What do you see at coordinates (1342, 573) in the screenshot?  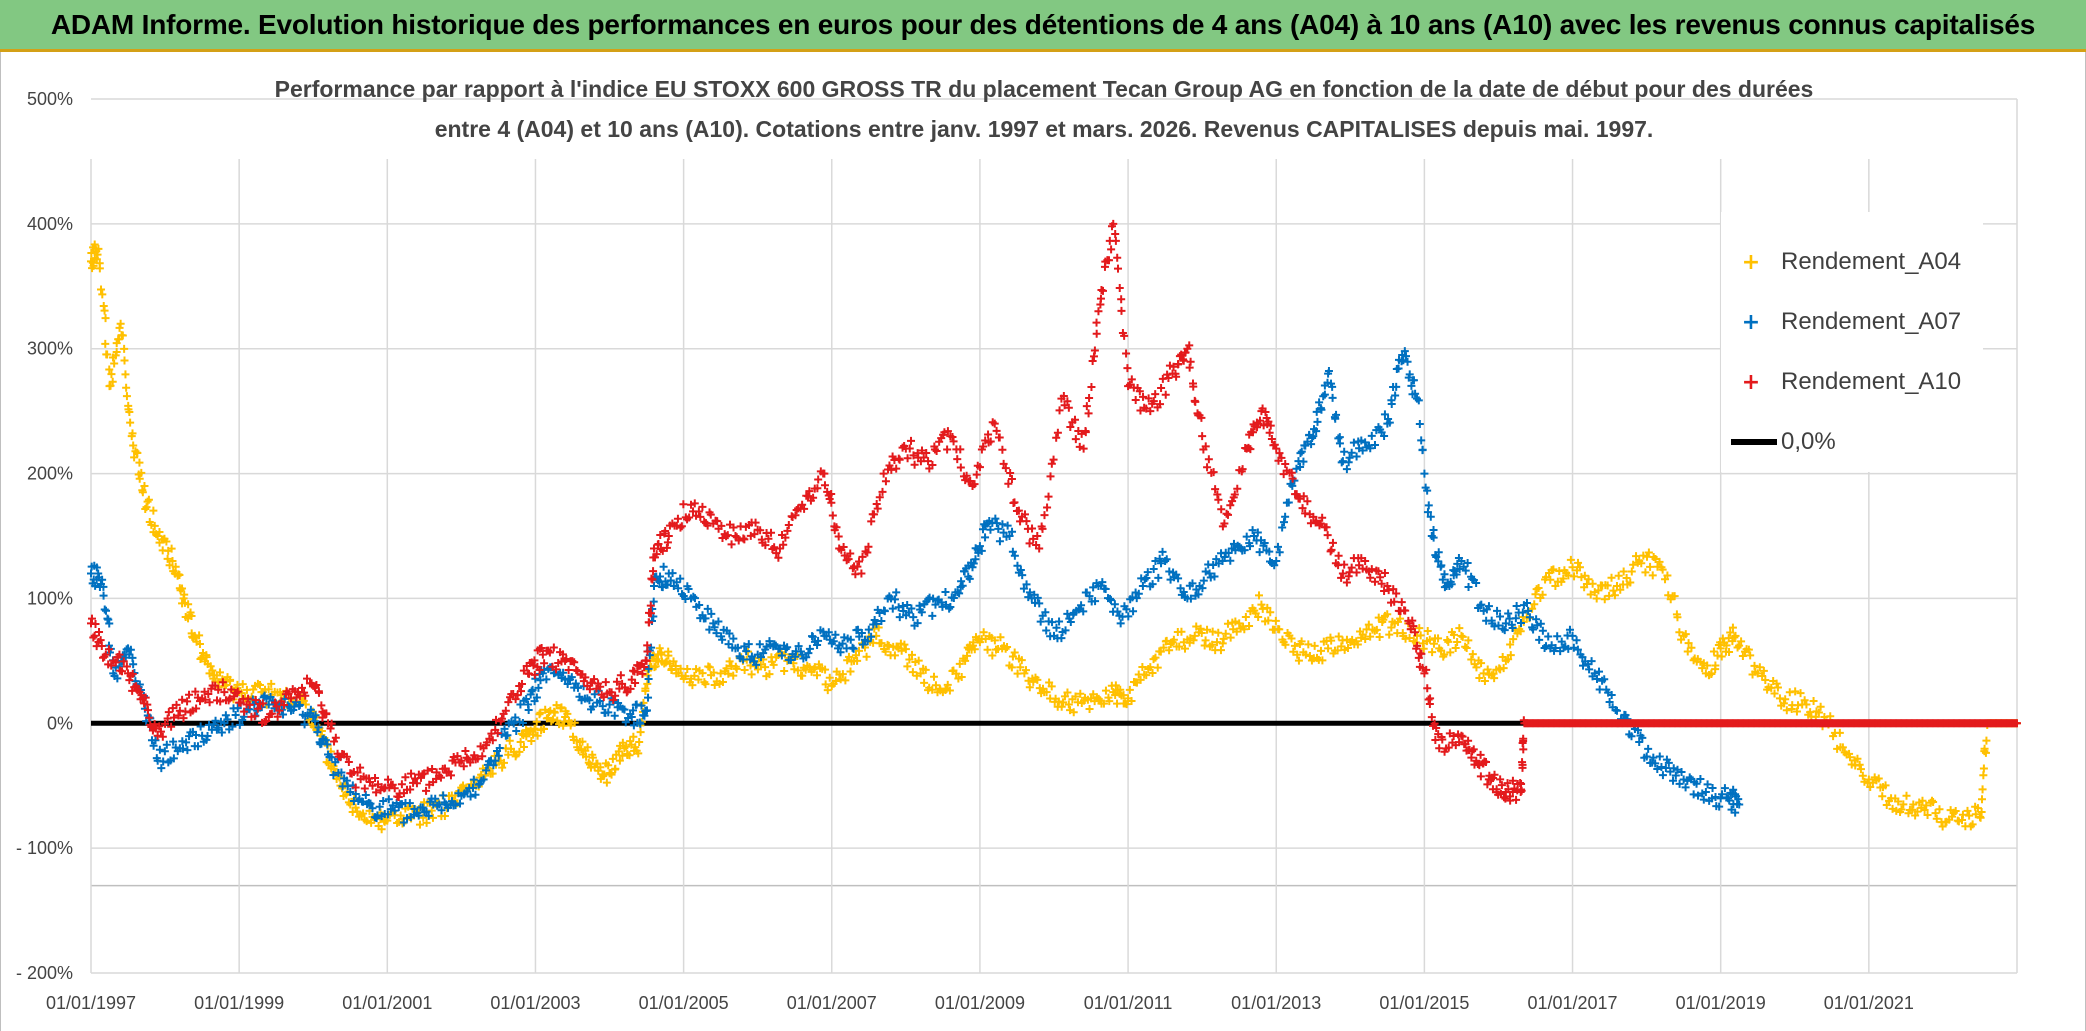 I see `data-point-a10` at bounding box center [1342, 573].